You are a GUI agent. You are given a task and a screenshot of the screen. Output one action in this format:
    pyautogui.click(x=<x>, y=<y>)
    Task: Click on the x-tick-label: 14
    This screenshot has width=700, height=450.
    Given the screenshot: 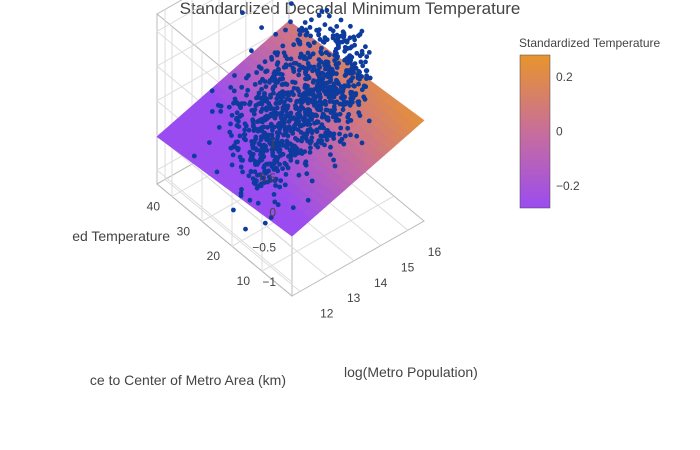 What is the action you would take?
    pyautogui.click(x=381, y=283)
    